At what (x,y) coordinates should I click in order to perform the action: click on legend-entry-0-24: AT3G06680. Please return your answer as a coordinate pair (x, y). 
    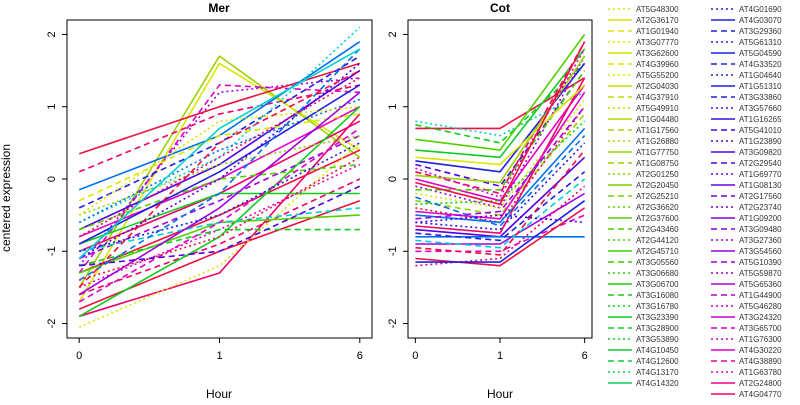
    Looking at the image, I should click on (657, 273).